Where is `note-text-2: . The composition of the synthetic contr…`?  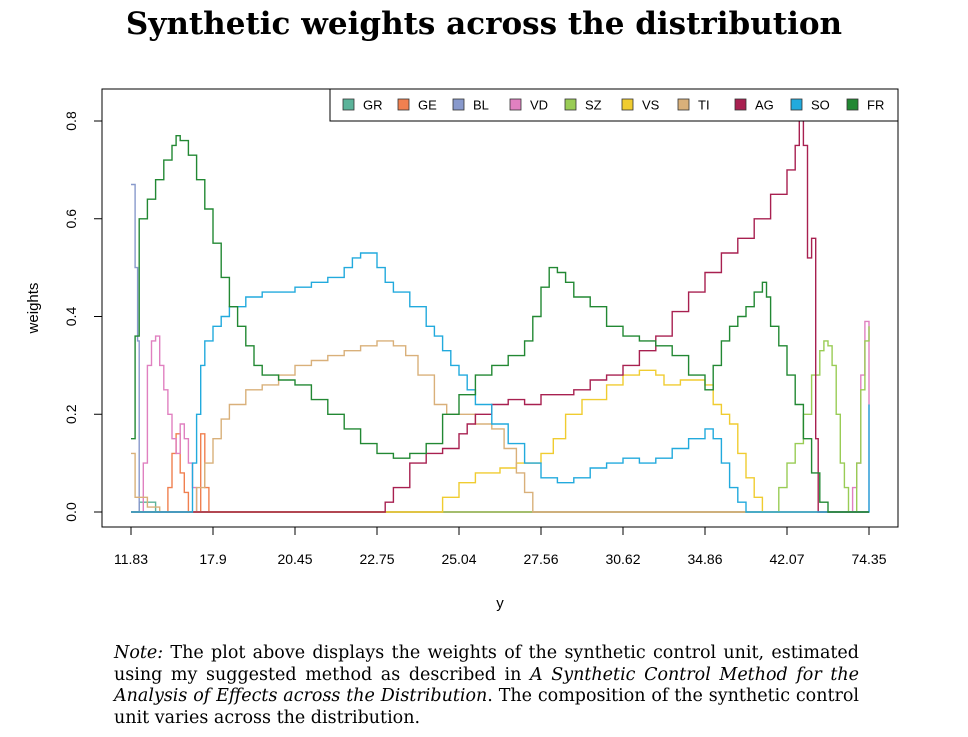
note-text-2: . The composition of the synthetic contr… is located at coordinates (486, 707).